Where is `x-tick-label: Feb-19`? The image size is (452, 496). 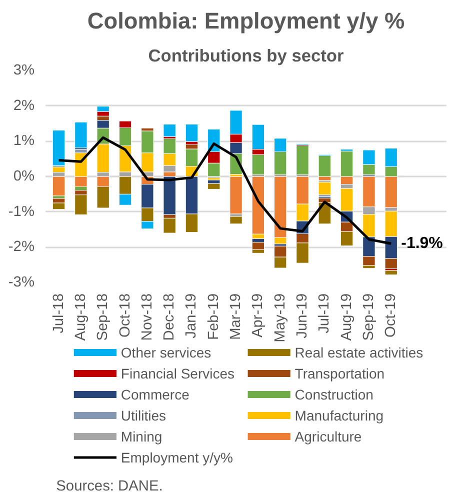
x-tick-label: Feb-19 is located at coordinates (214, 316).